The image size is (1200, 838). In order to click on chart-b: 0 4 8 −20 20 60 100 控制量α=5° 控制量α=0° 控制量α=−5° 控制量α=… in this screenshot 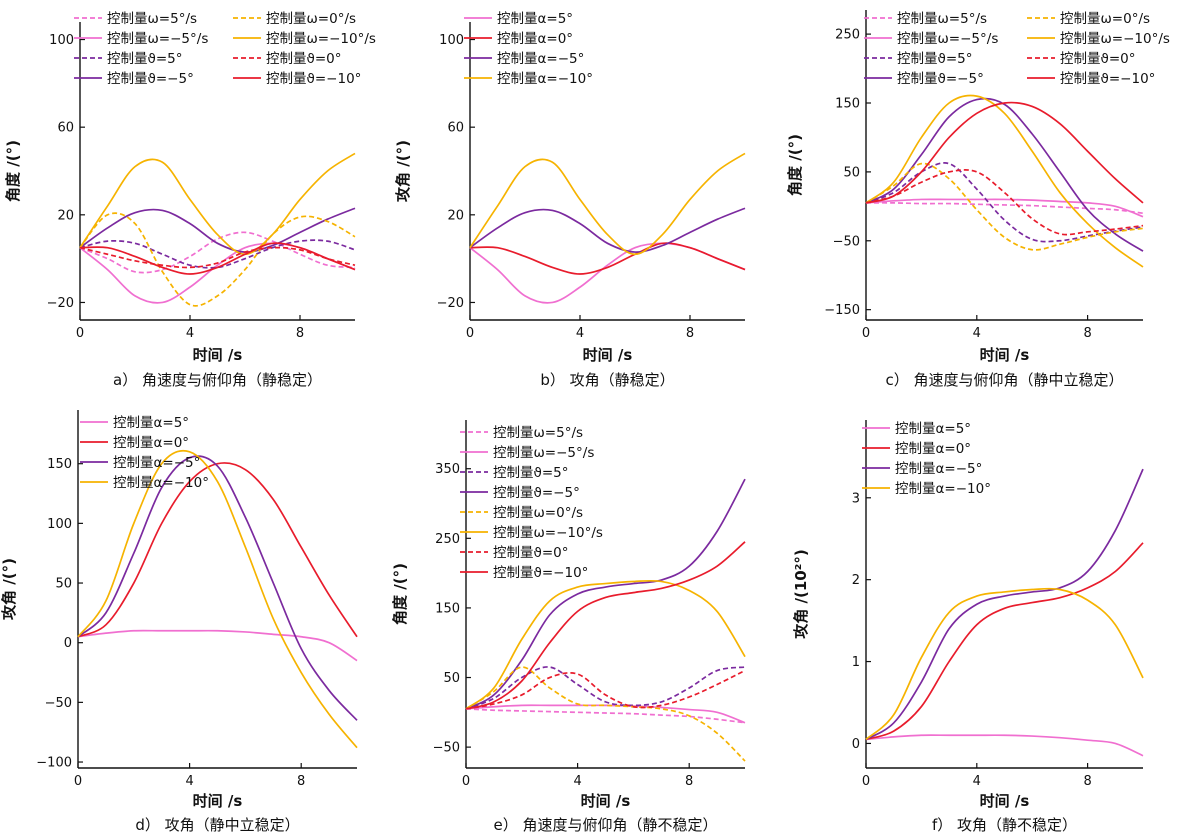, I will do `click(570, 200)`.